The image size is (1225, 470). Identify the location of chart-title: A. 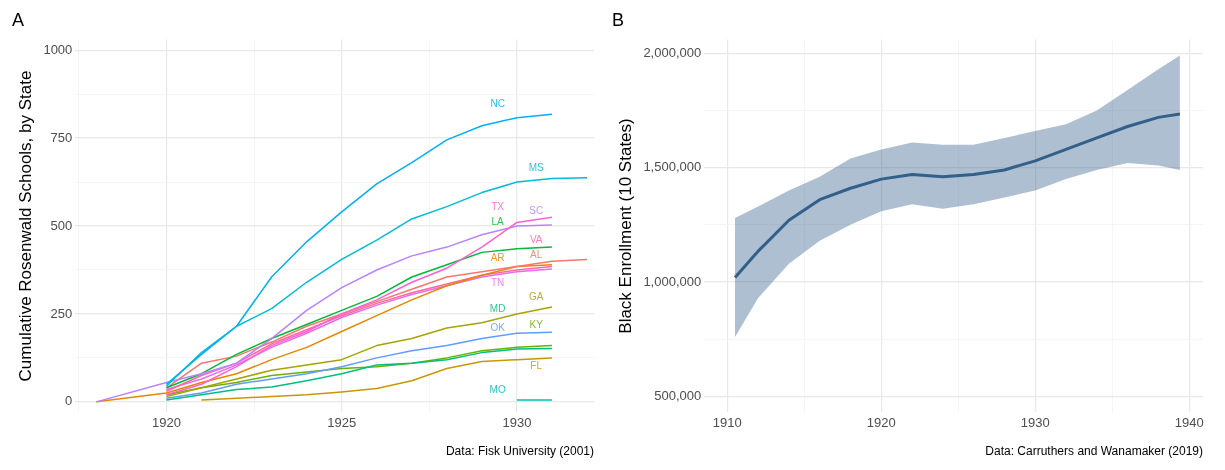
(18, 19).